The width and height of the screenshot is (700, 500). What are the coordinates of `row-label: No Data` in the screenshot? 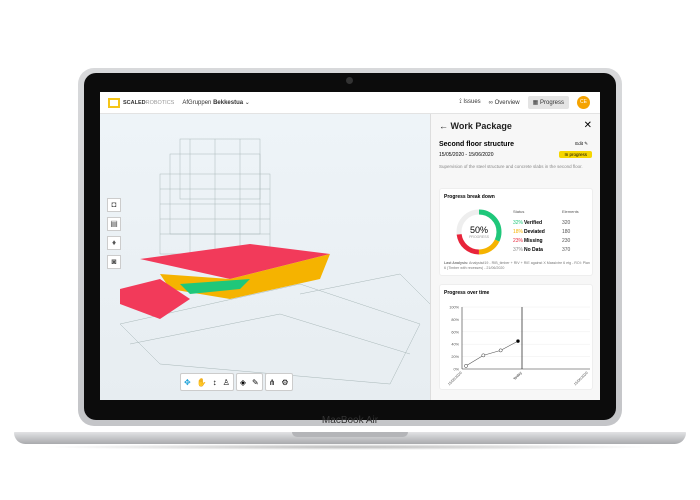 It's located at (533, 249).